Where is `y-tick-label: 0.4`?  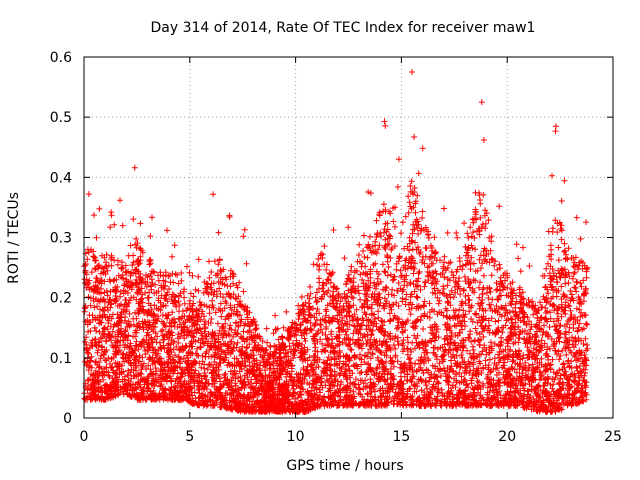 y-tick-label: 0.4 is located at coordinates (61, 178).